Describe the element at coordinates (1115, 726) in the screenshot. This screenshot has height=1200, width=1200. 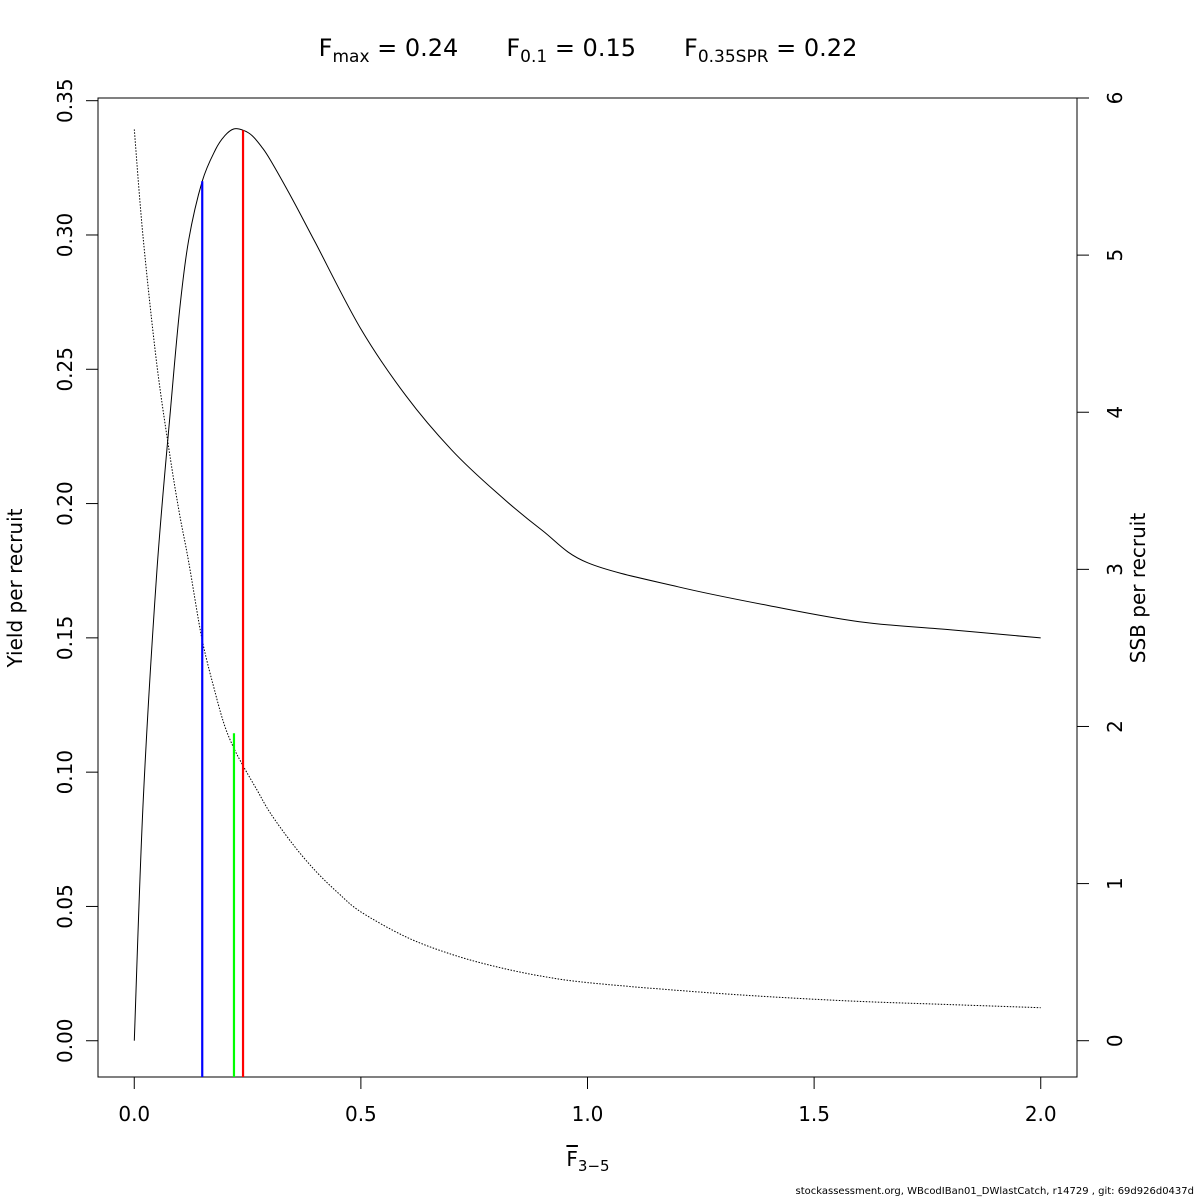
I see `y2-tick-label: 2` at that location.